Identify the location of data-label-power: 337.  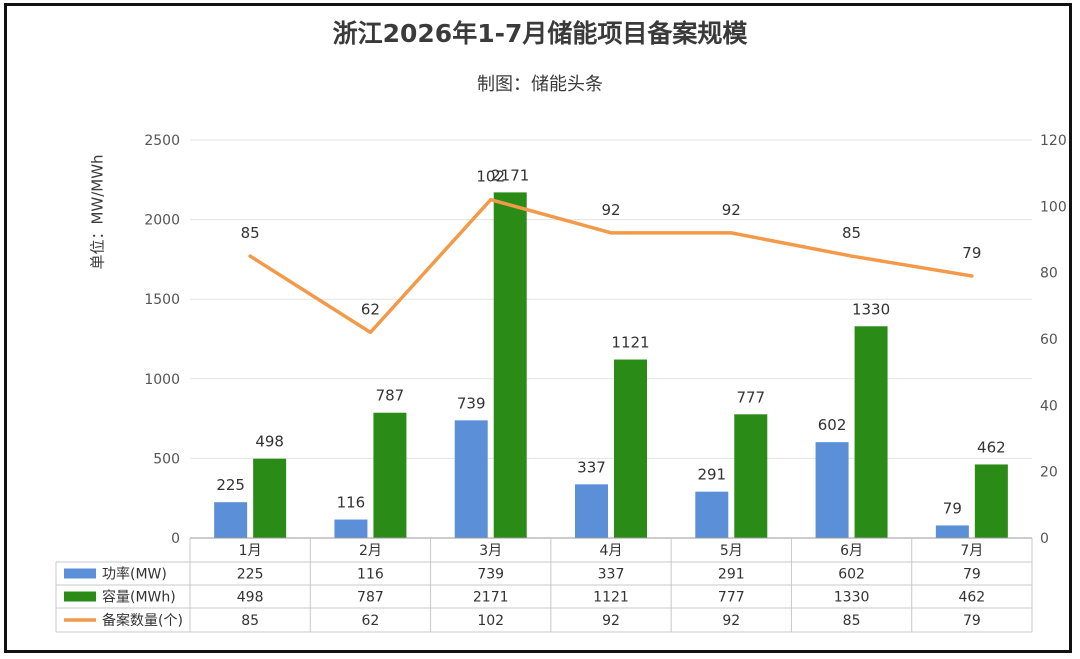
(591, 467).